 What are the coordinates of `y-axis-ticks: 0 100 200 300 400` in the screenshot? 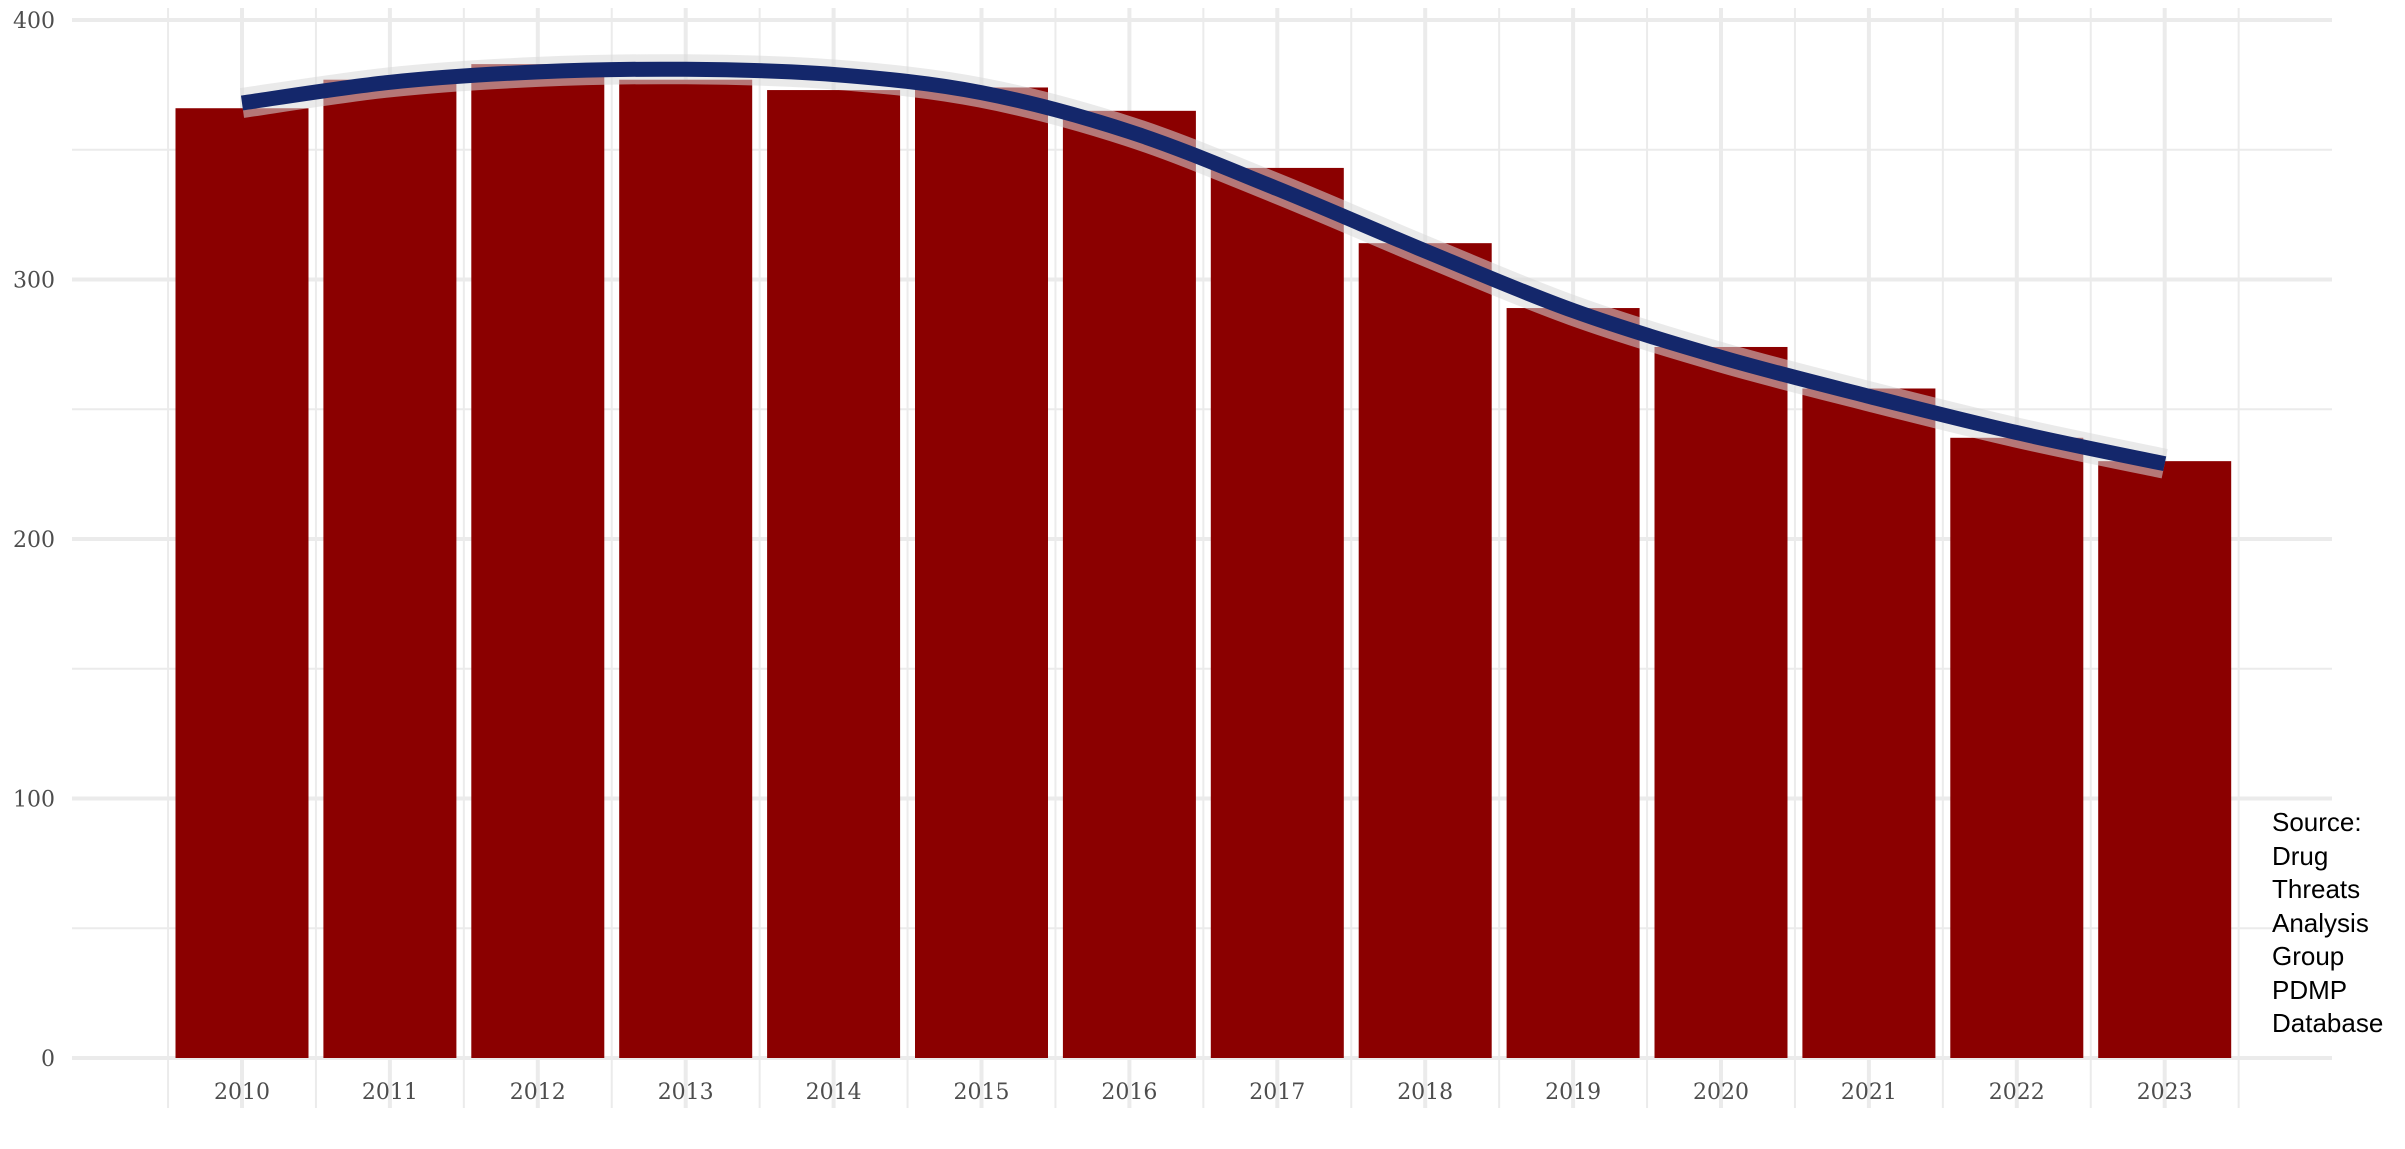 It's located at (34, 540).